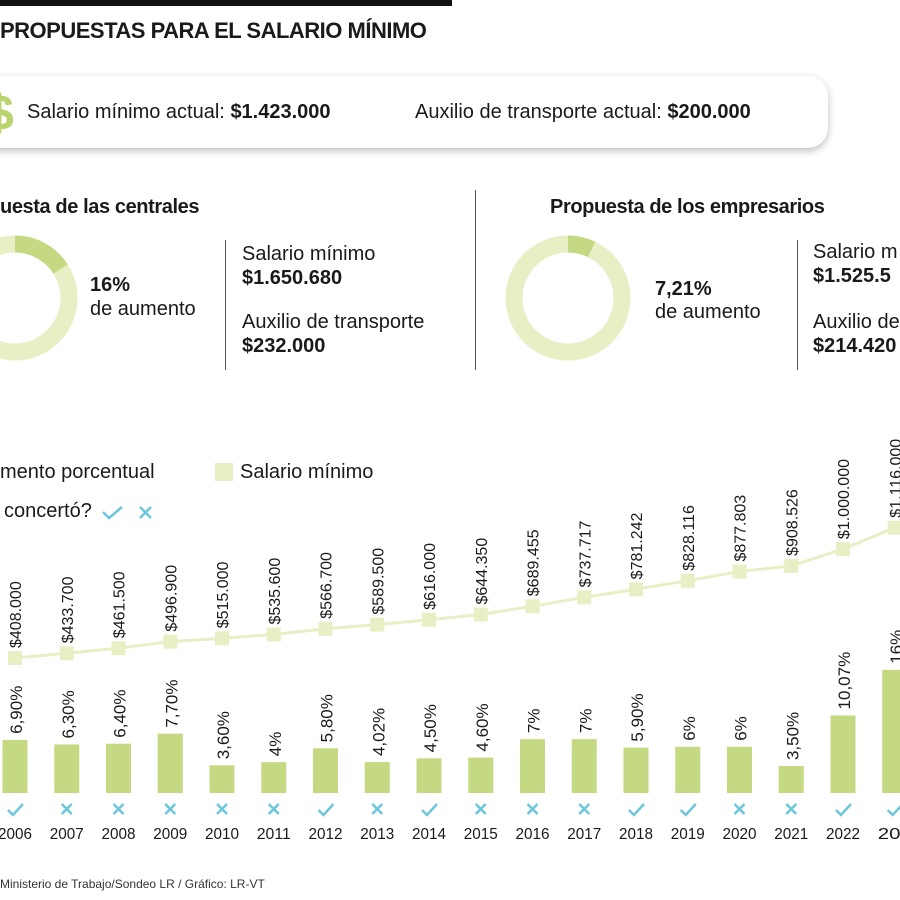  I want to click on empresarios-transport-label: Auxilio de, so click(856, 322).